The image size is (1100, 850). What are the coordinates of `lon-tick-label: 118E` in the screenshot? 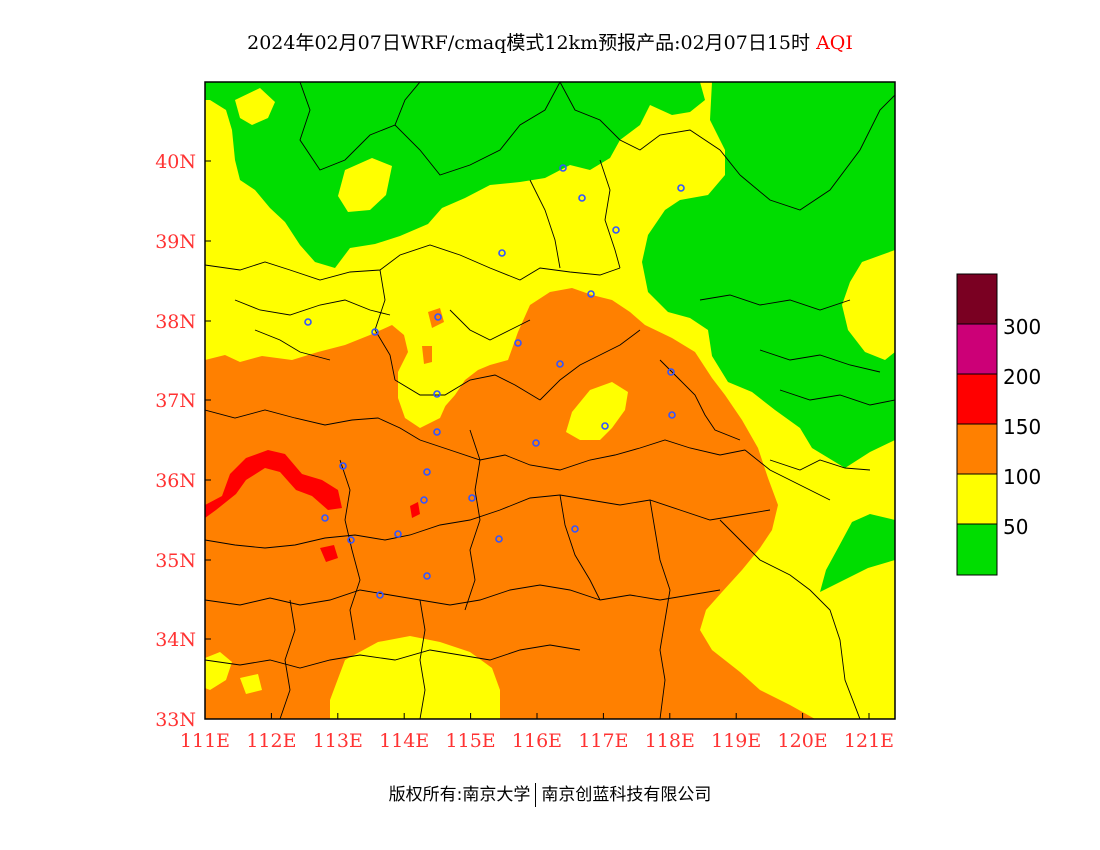 It's located at (670, 741).